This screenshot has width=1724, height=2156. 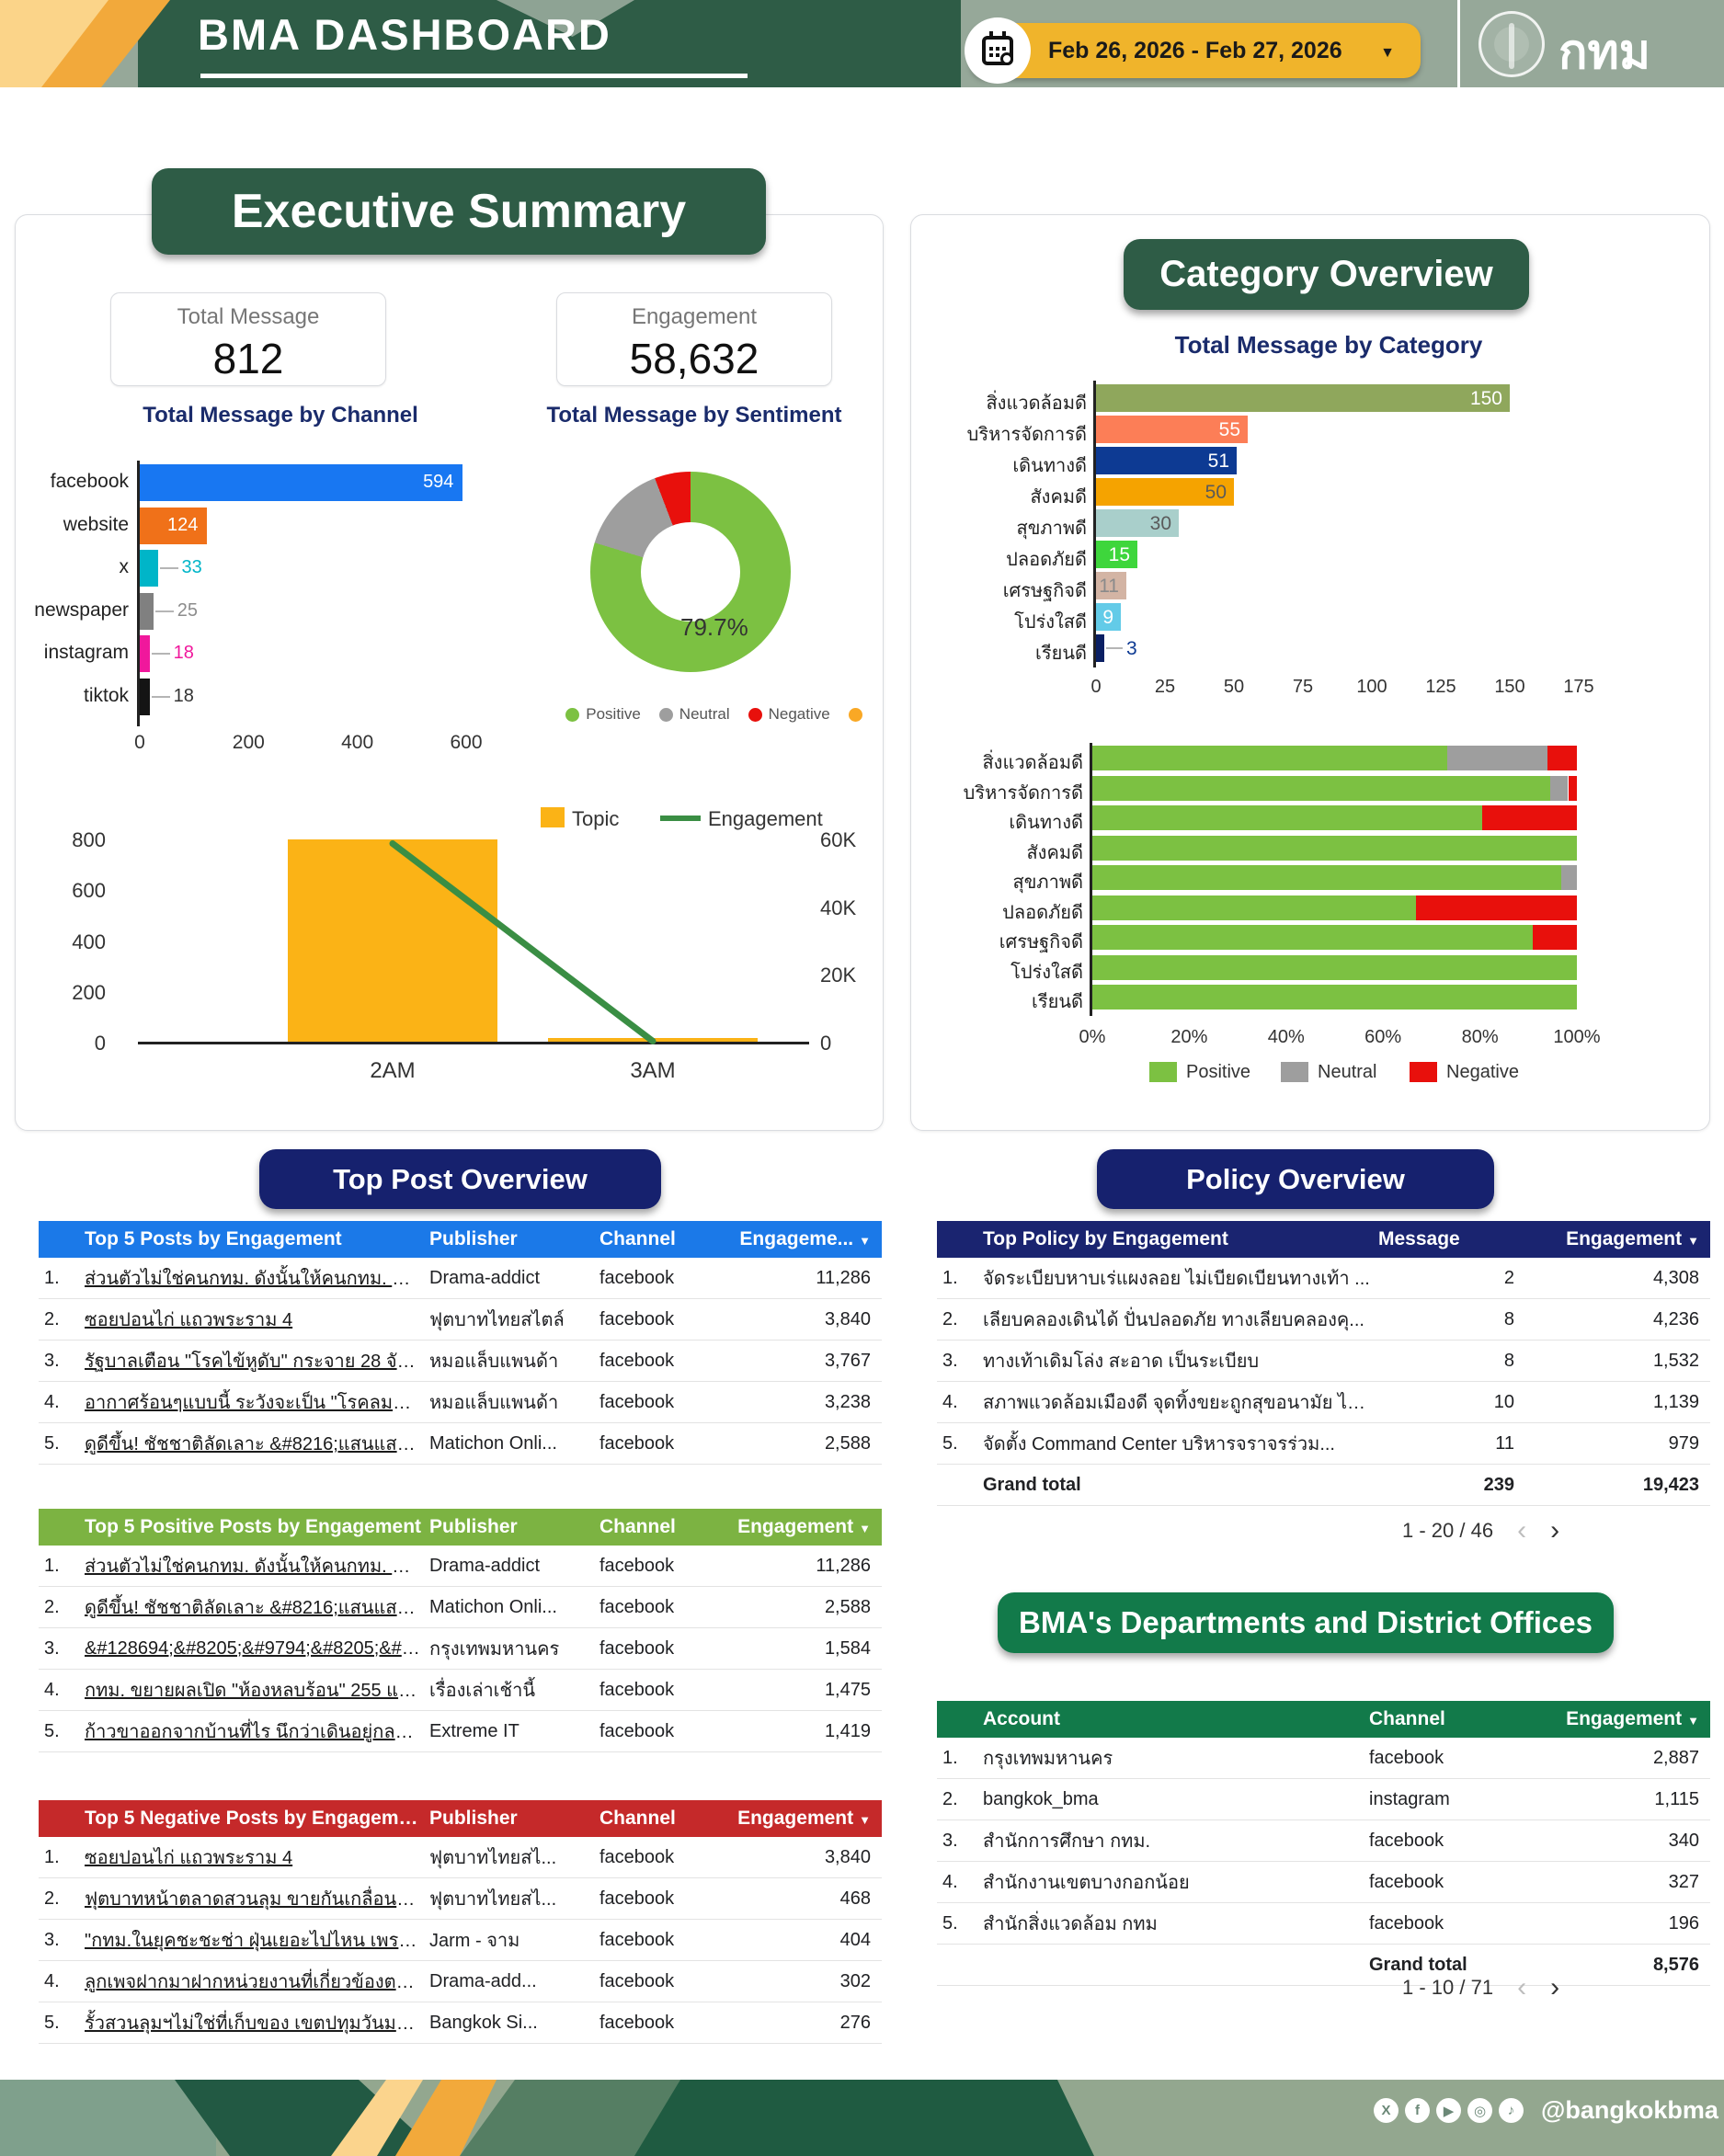 I want to click on table-row: 5. สำนักสิ่งแวดล้อม กทม facebook 196, so click(x=1323, y=1924).